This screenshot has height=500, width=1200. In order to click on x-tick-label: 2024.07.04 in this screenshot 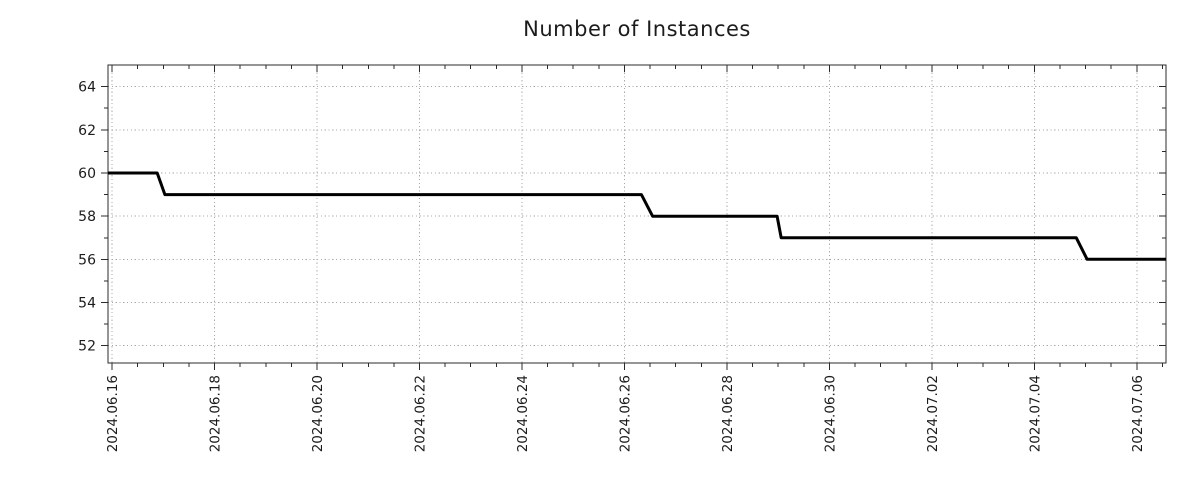, I will do `click(1035, 413)`.